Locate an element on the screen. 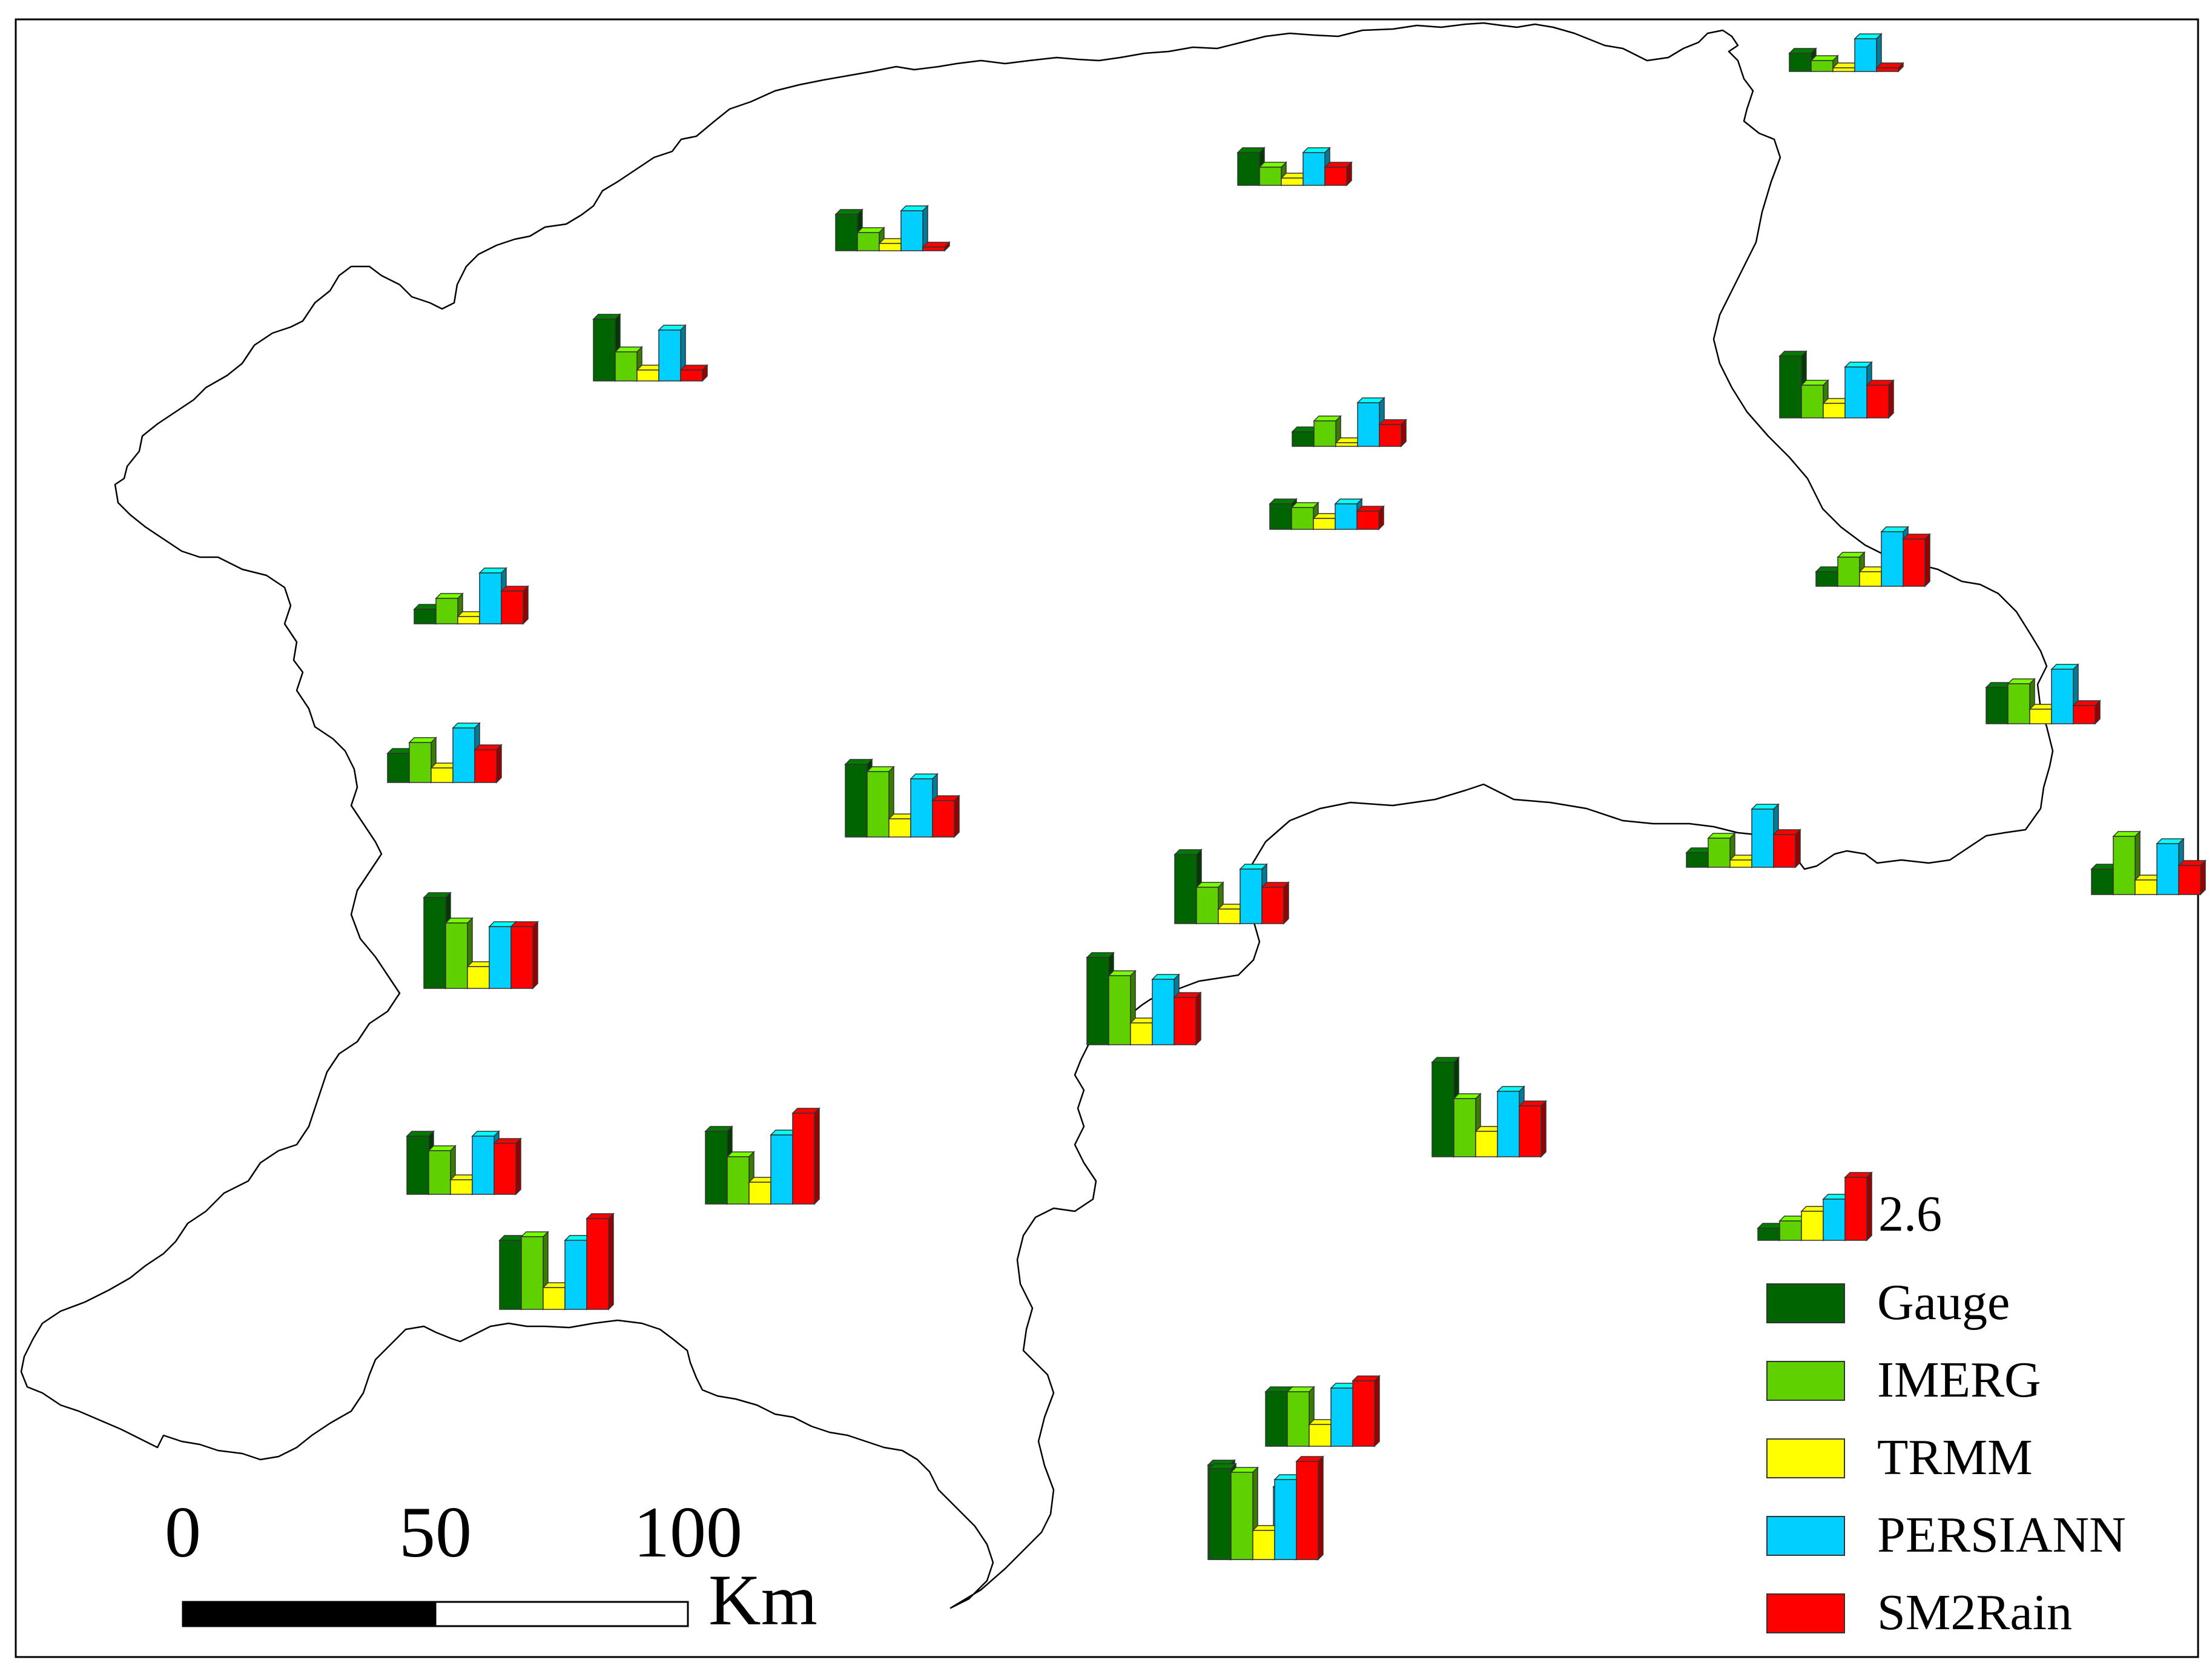 The height and width of the screenshot is (1677, 2212). station-chart-21-bar-trmm is located at coordinates (554, 1298).